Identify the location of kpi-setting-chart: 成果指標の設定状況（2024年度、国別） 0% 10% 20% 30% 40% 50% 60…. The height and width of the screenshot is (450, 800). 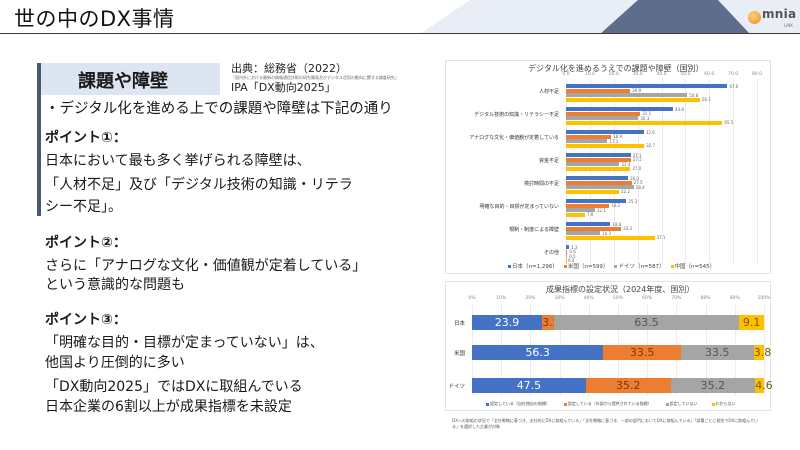
(609, 346).